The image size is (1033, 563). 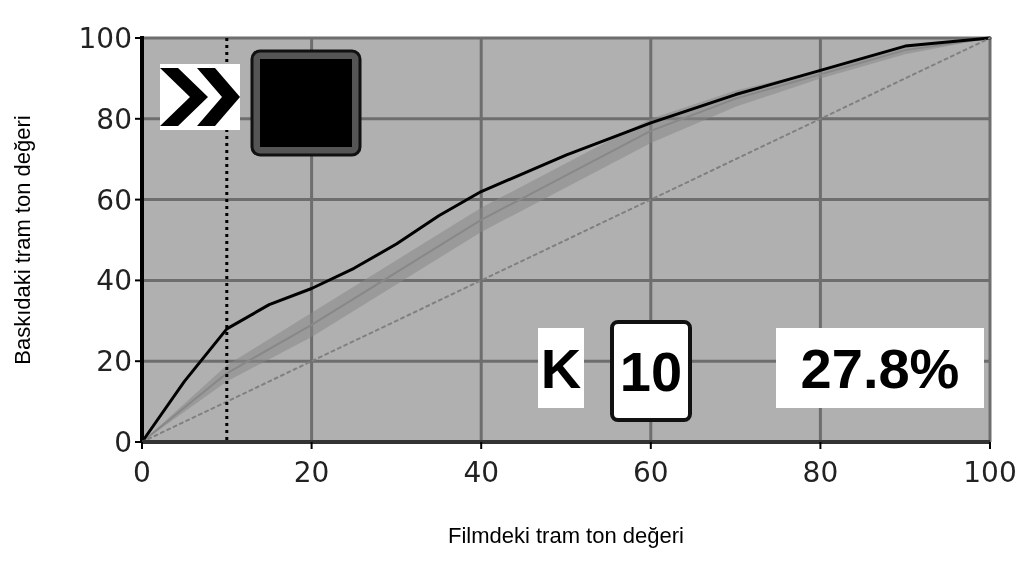 What do you see at coordinates (114, 362) in the screenshot?
I see `y-tick-label: 20` at bounding box center [114, 362].